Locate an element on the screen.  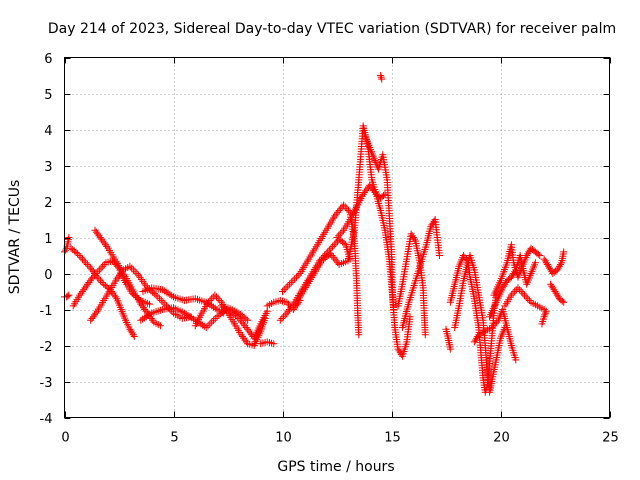
y-tick-label: 2 is located at coordinates (48, 203).